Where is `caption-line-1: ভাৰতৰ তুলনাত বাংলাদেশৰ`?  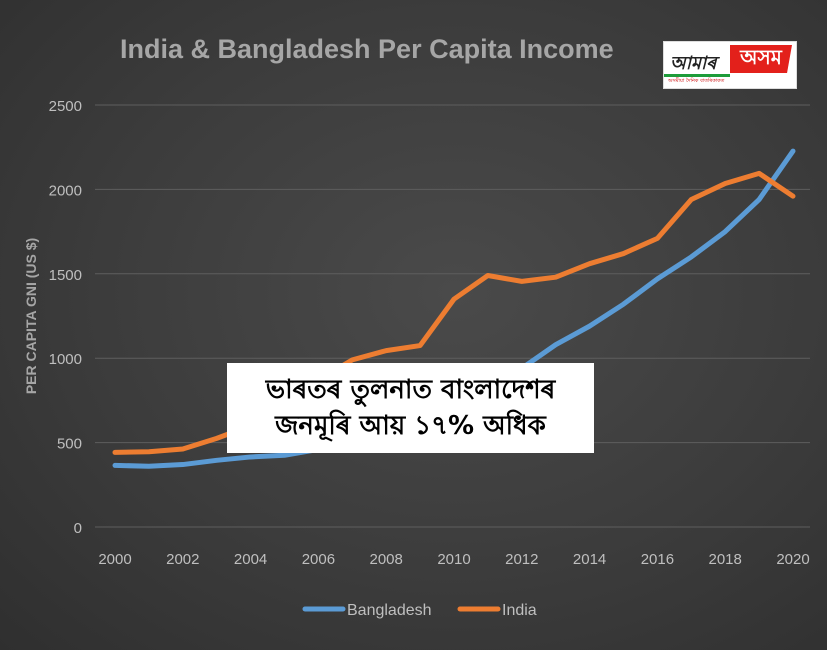 caption-line-1: ভাৰতৰ তুলনাত বাংলাদেশৰ is located at coordinates (410, 390).